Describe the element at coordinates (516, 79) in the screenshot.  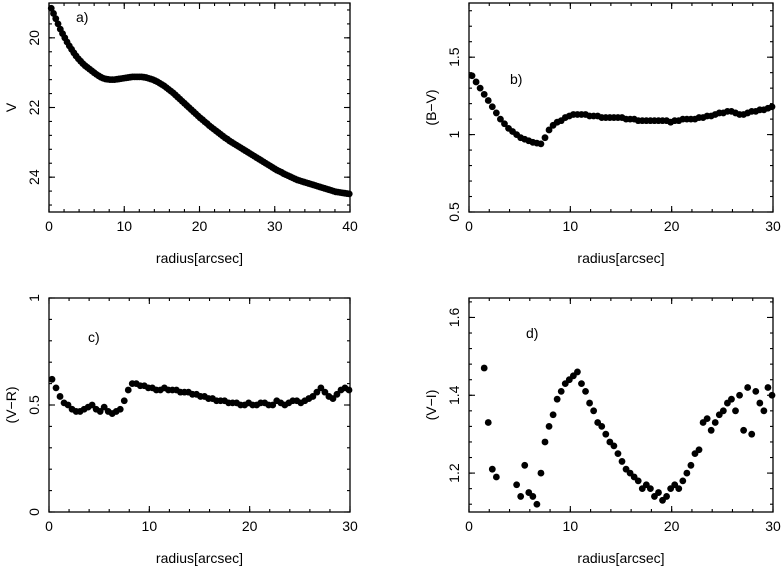
I see `panel-label: b)` at that location.